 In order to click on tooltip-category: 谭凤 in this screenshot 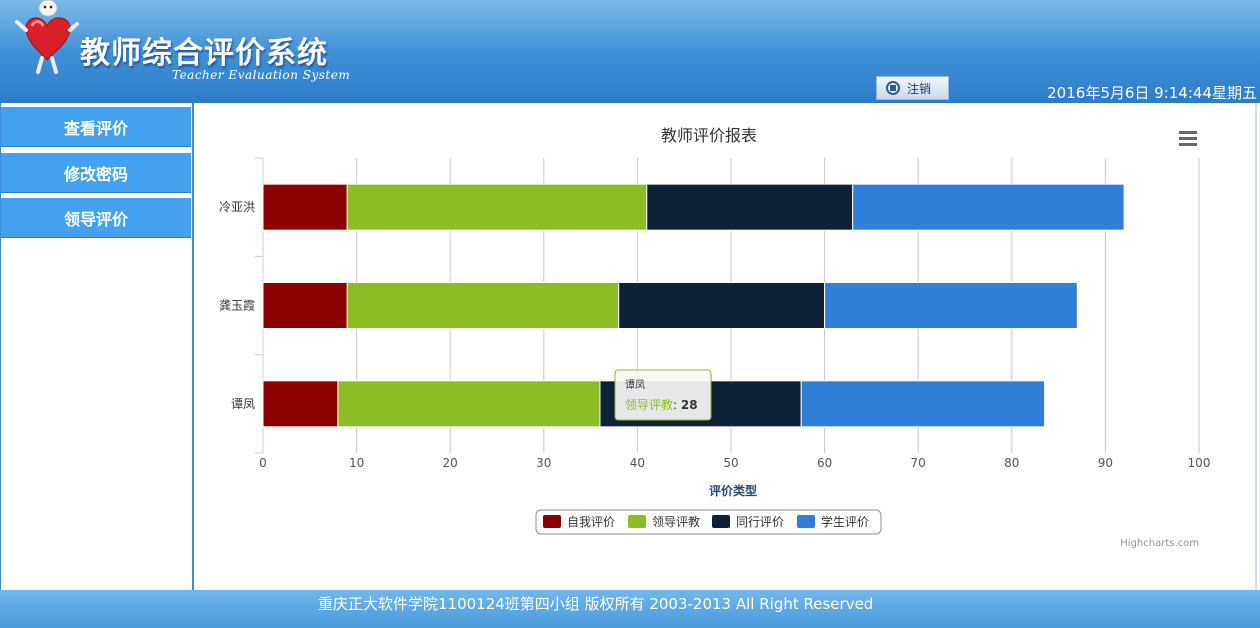, I will do `click(635, 385)`.